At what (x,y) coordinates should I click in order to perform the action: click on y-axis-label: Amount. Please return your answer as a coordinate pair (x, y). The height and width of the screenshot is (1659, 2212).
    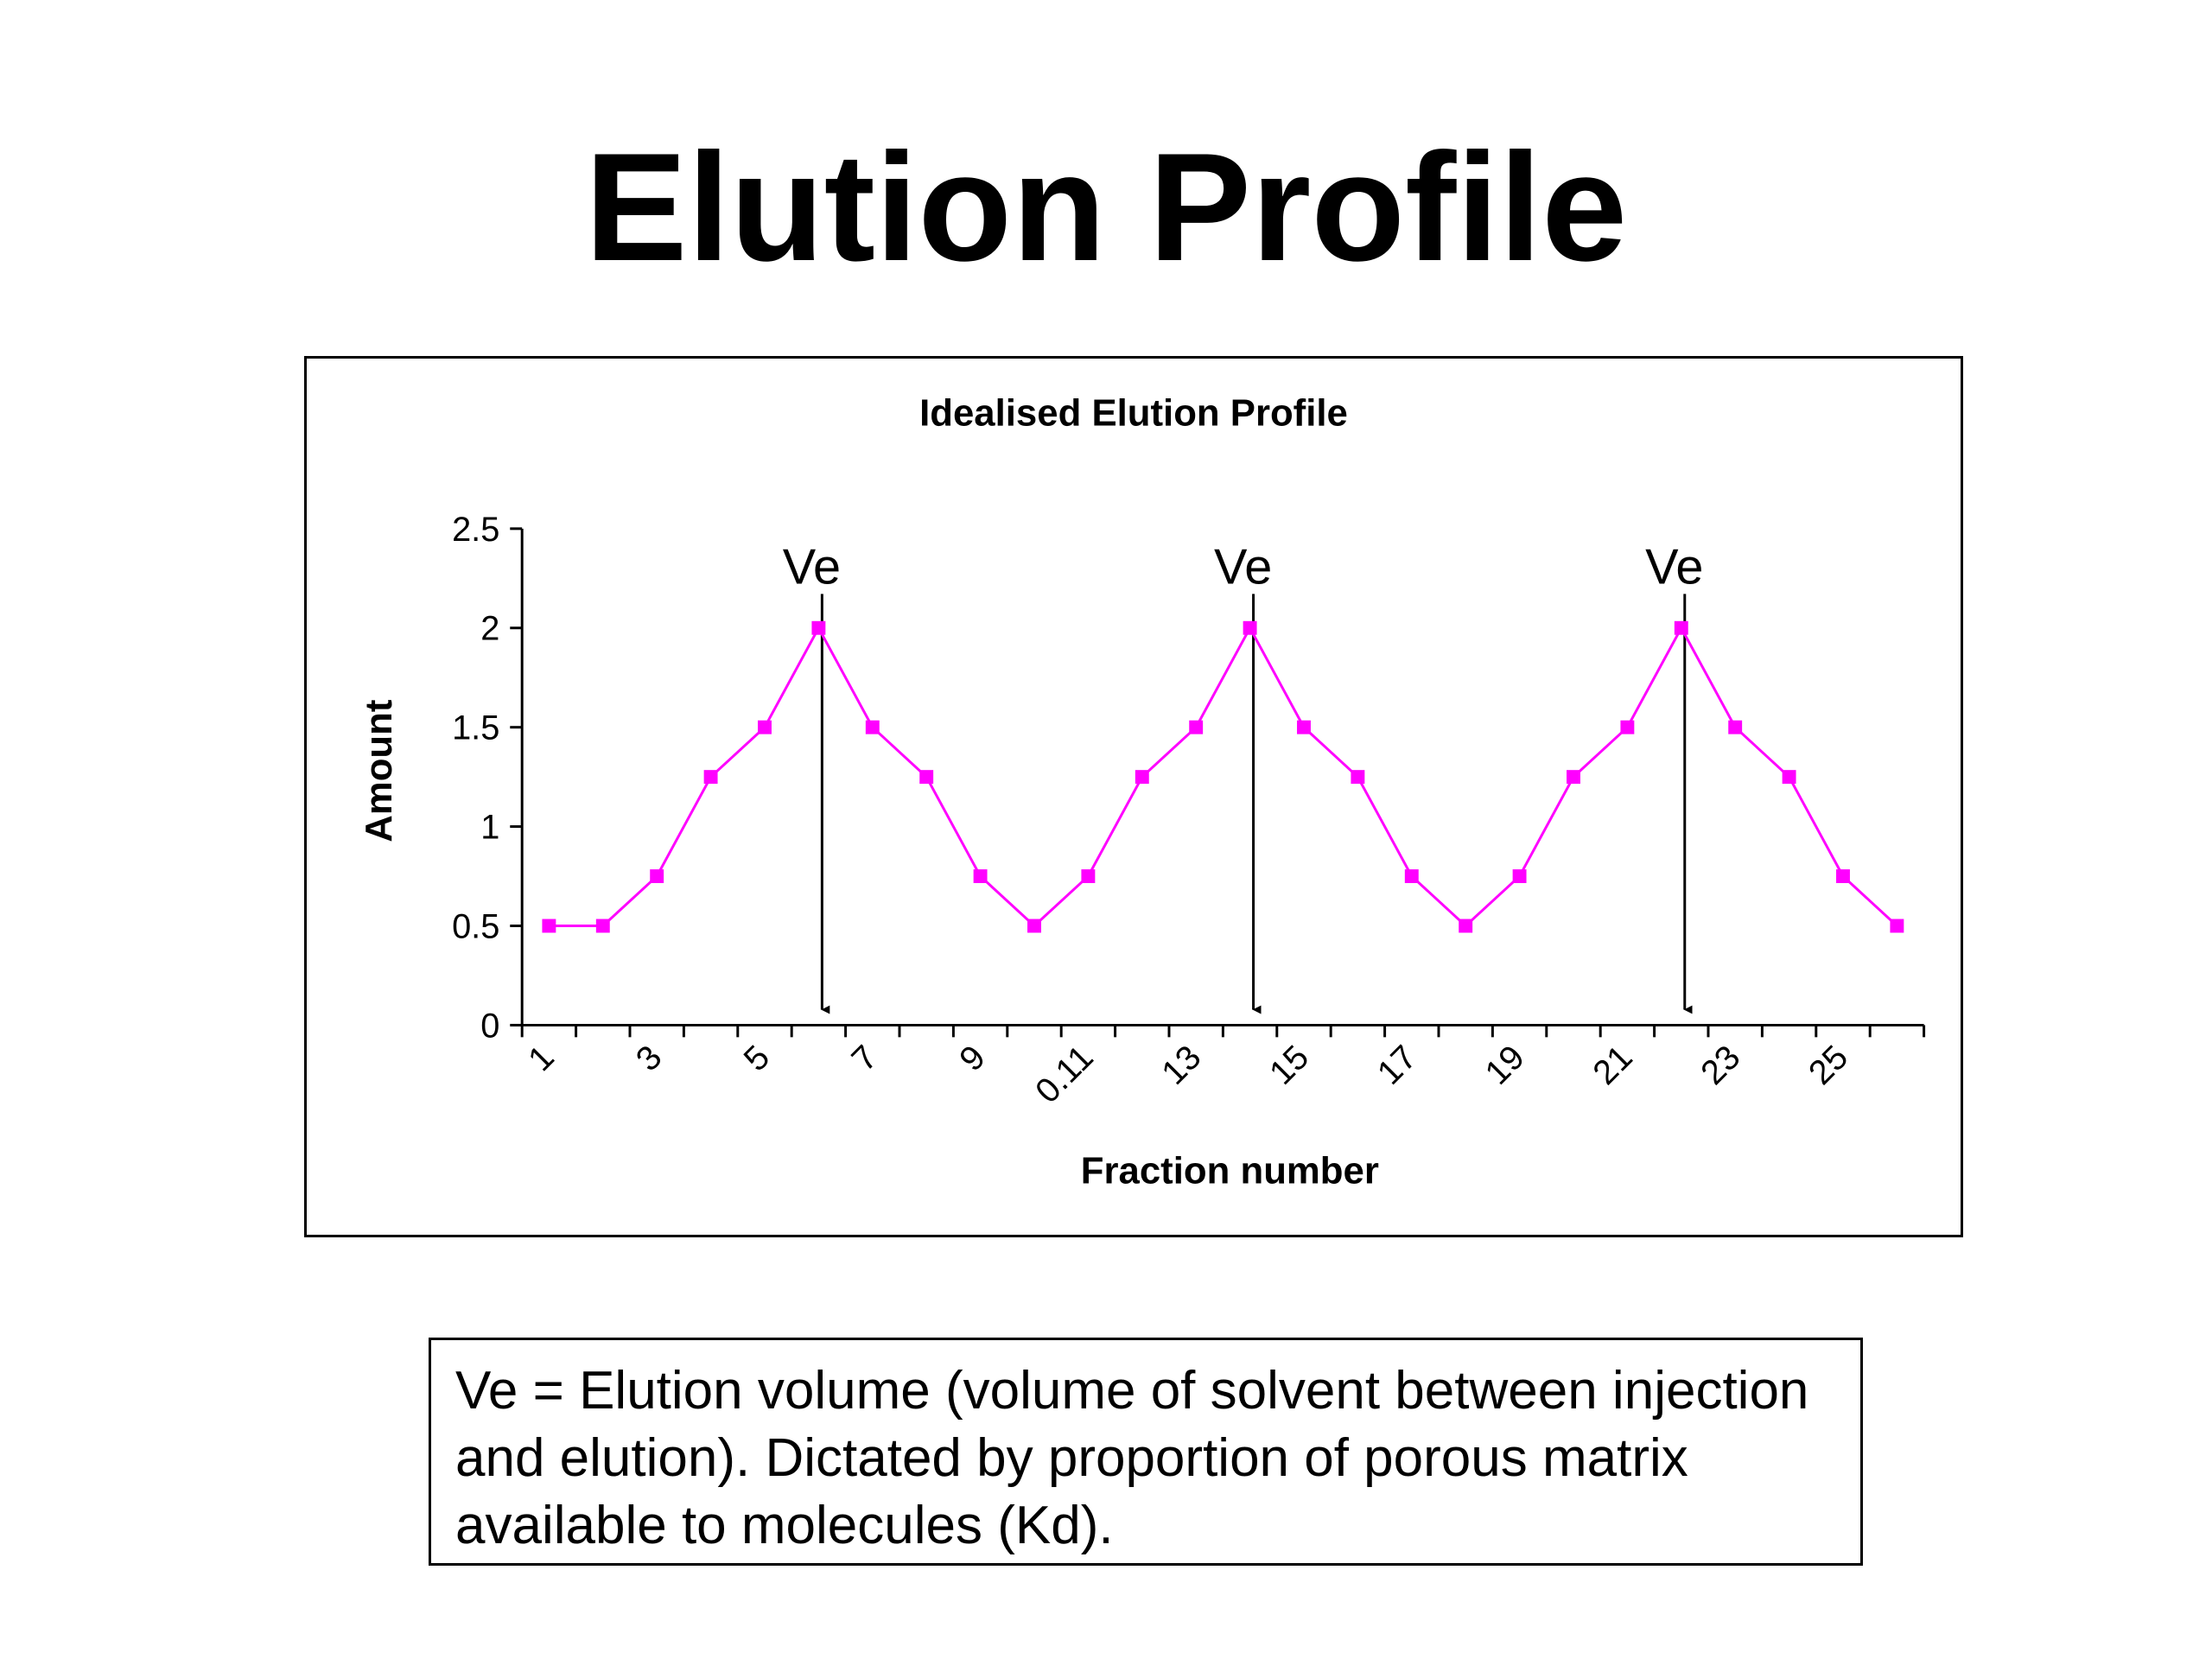
    Looking at the image, I should click on (379, 770).